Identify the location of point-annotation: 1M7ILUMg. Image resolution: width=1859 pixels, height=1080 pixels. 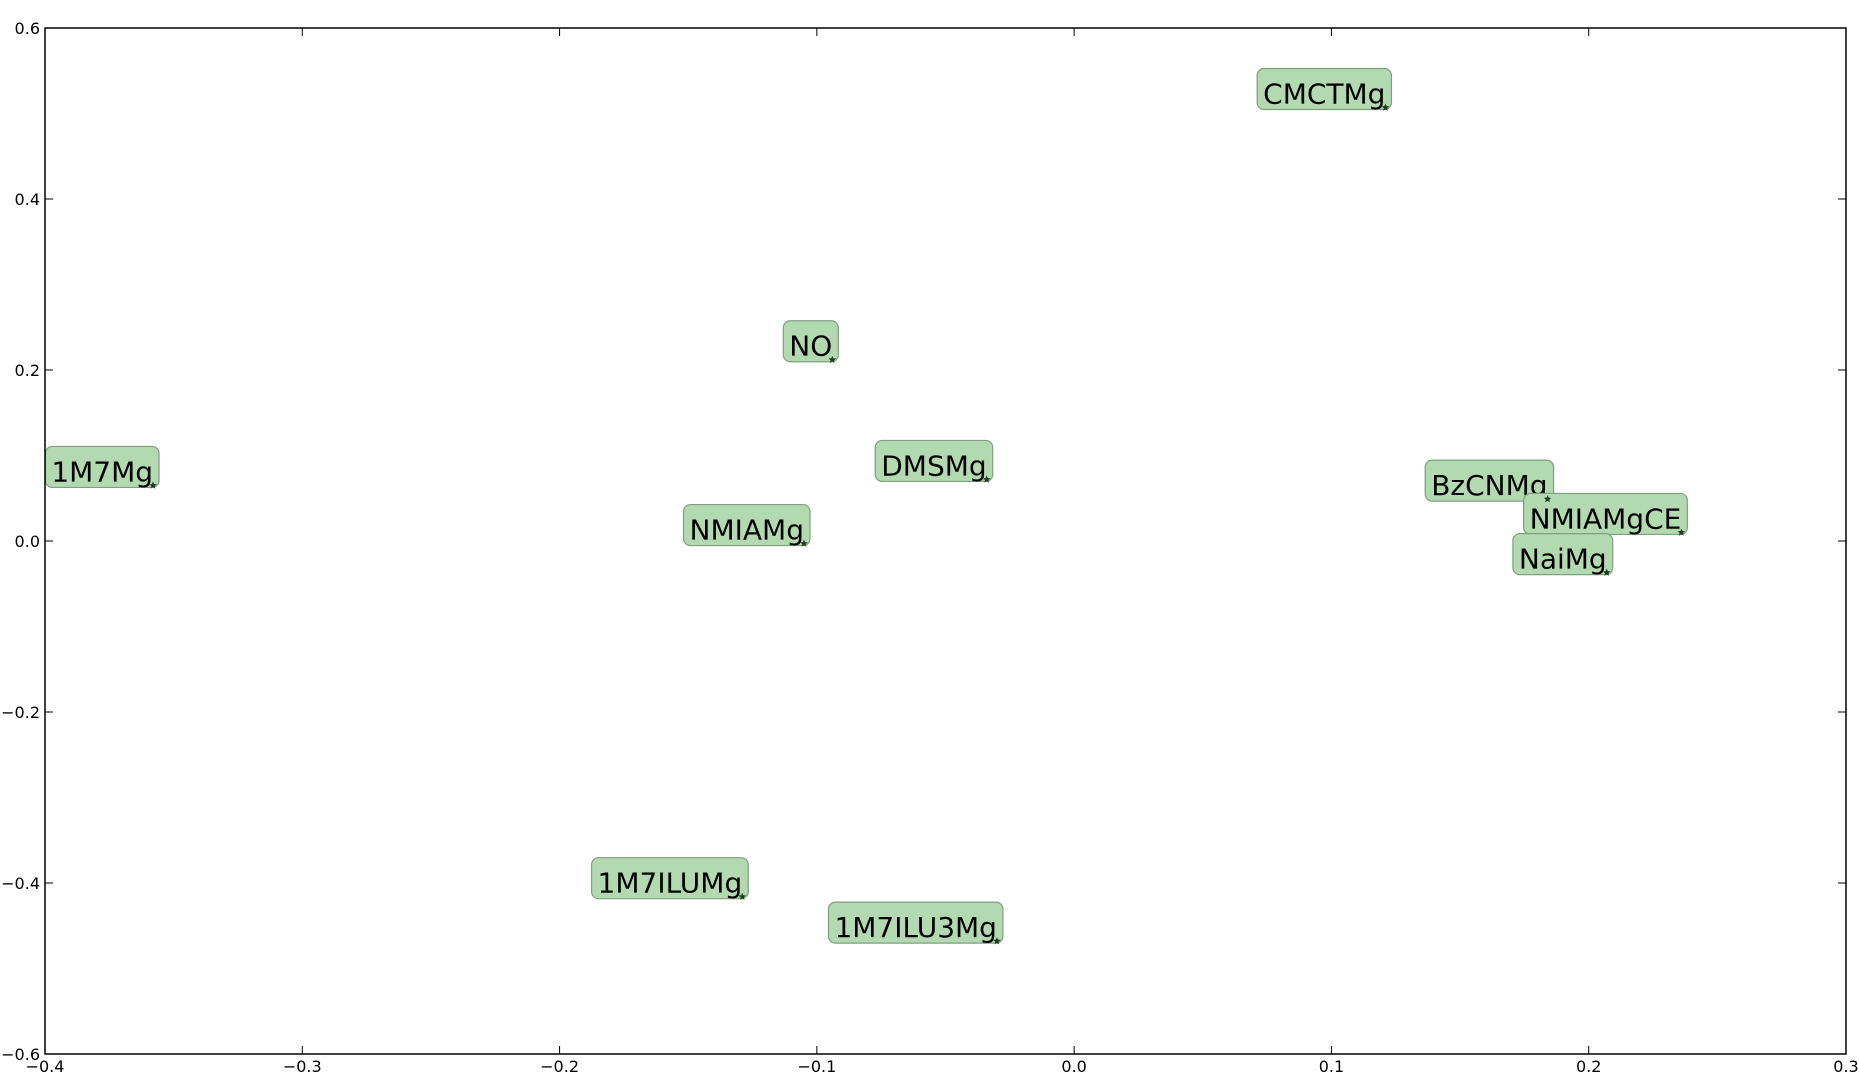
(669, 878).